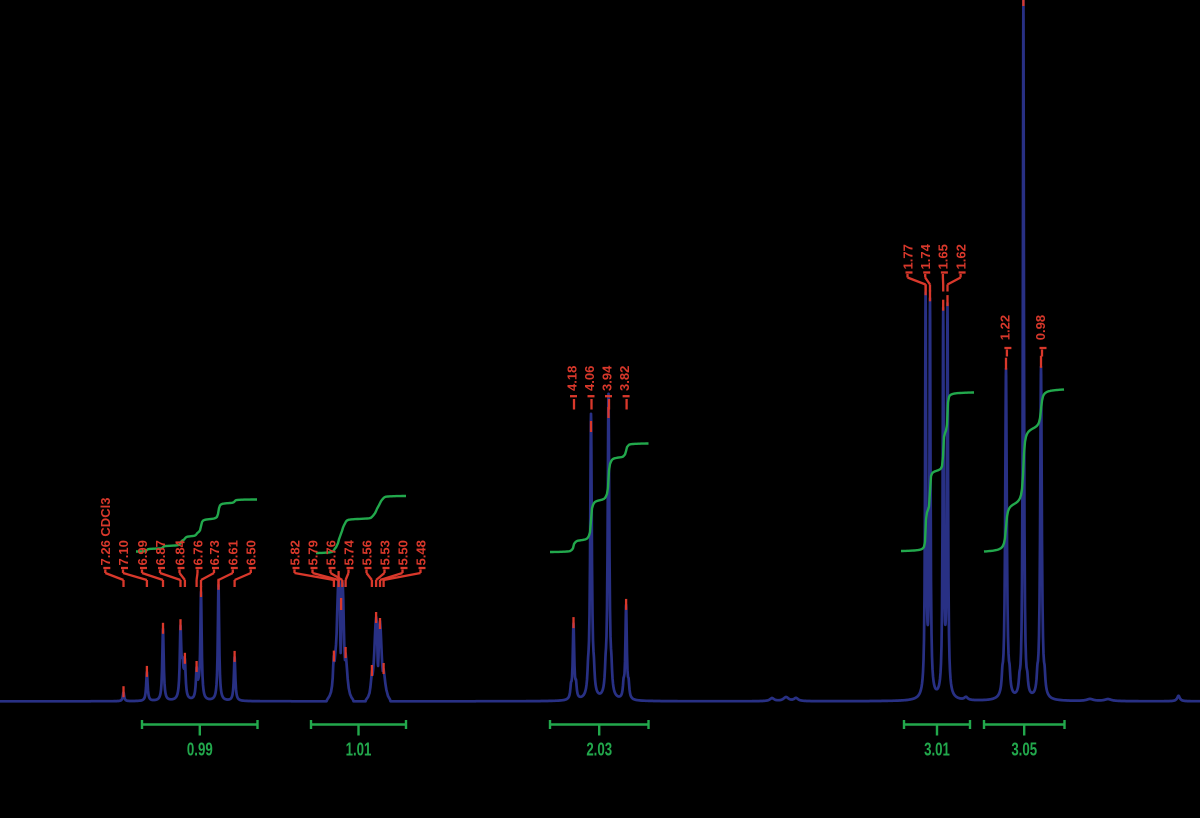 This screenshot has width=1200, height=818. What do you see at coordinates (179, 552) in the screenshot?
I see `svg-text: 6.84` at bounding box center [179, 552].